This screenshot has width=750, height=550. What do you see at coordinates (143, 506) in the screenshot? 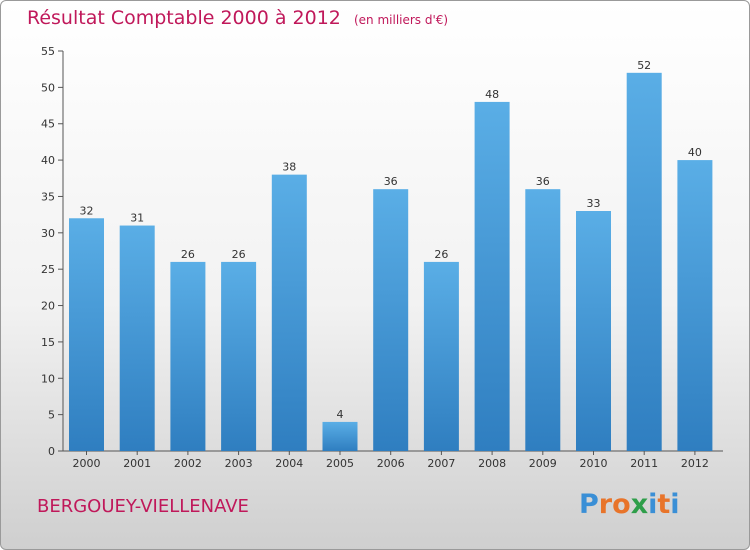
I see `commune-name: BERGOUEY-VIELLENAVE` at bounding box center [143, 506].